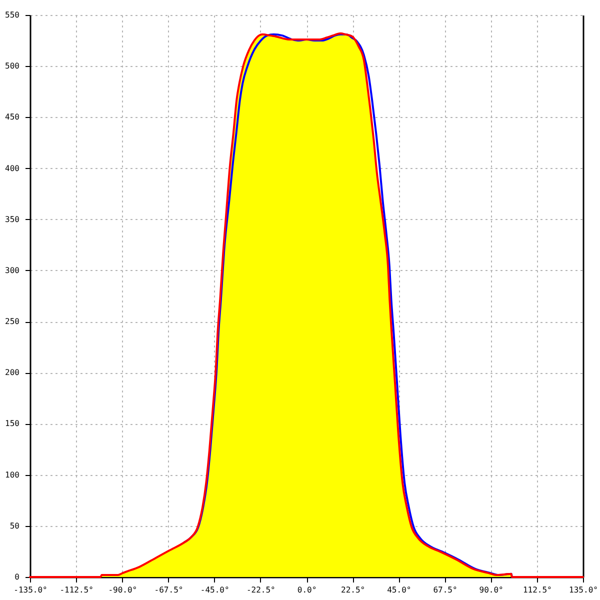 The image size is (600, 600). What do you see at coordinates (215, 590) in the screenshot?
I see `x-tick-label: -45.0°` at bounding box center [215, 590].